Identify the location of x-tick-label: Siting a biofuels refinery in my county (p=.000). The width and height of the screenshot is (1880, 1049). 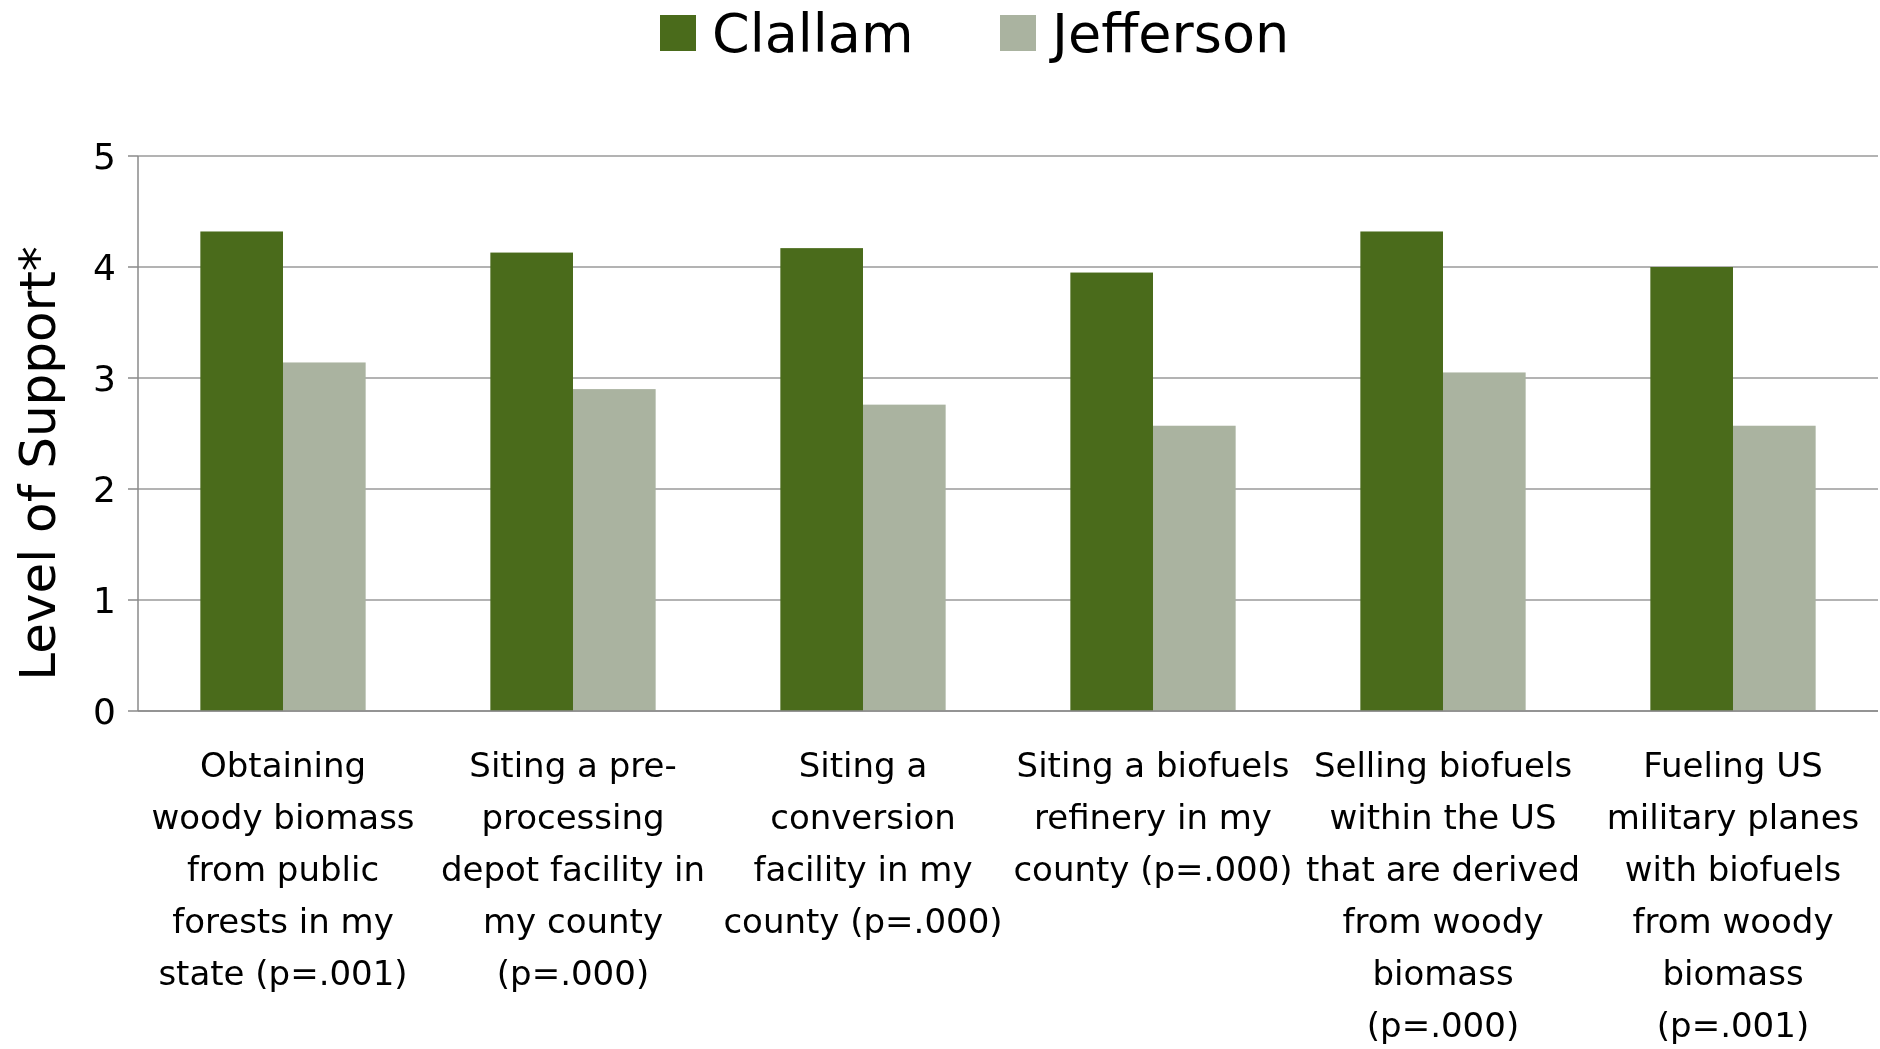
(1153, 817).